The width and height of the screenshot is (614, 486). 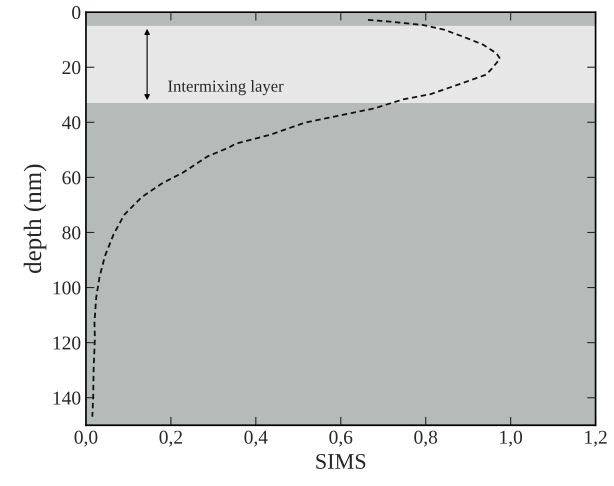 What do you see at coordinates (341, 461) in the screenshot?
I see `x-axis-title: SIMS` at bounding box center [341, 461].